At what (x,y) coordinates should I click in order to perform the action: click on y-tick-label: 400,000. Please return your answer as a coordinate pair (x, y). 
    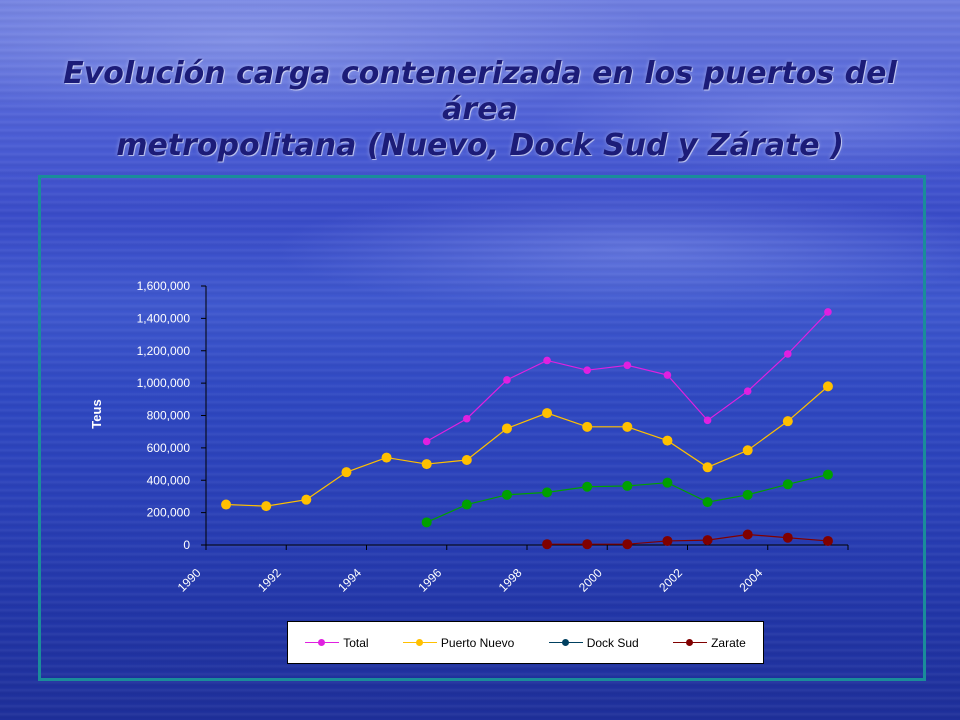
    Looking at the image, I should click on (169, 480).